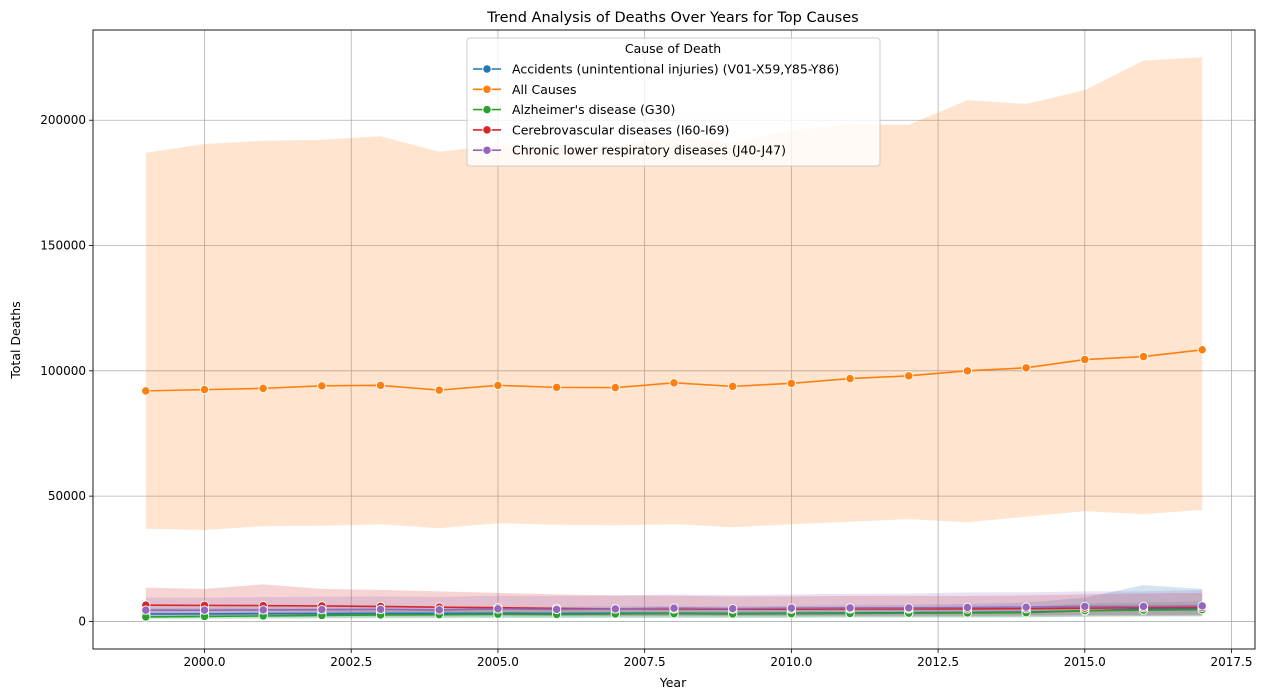 This screenshot has width=1265, height=699. Describe the element at coordinates (673, 682) in the screenshot. I see `x-axis-label: Year` at that location.